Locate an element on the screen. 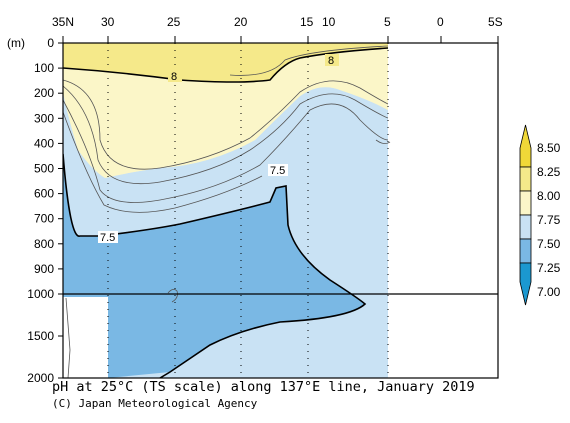 The height and width of the screenshot is (423, 570). y-tick-marks is located at coordinates (60, 210).